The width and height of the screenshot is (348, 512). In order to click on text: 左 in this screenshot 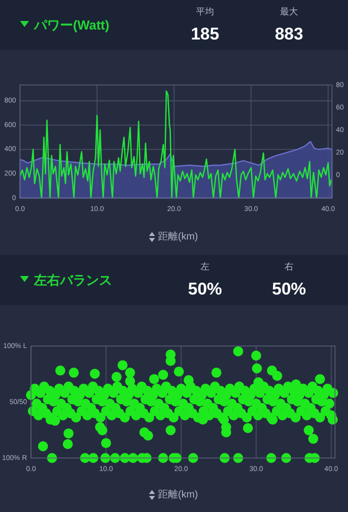, I will do `click(205, 266)`.